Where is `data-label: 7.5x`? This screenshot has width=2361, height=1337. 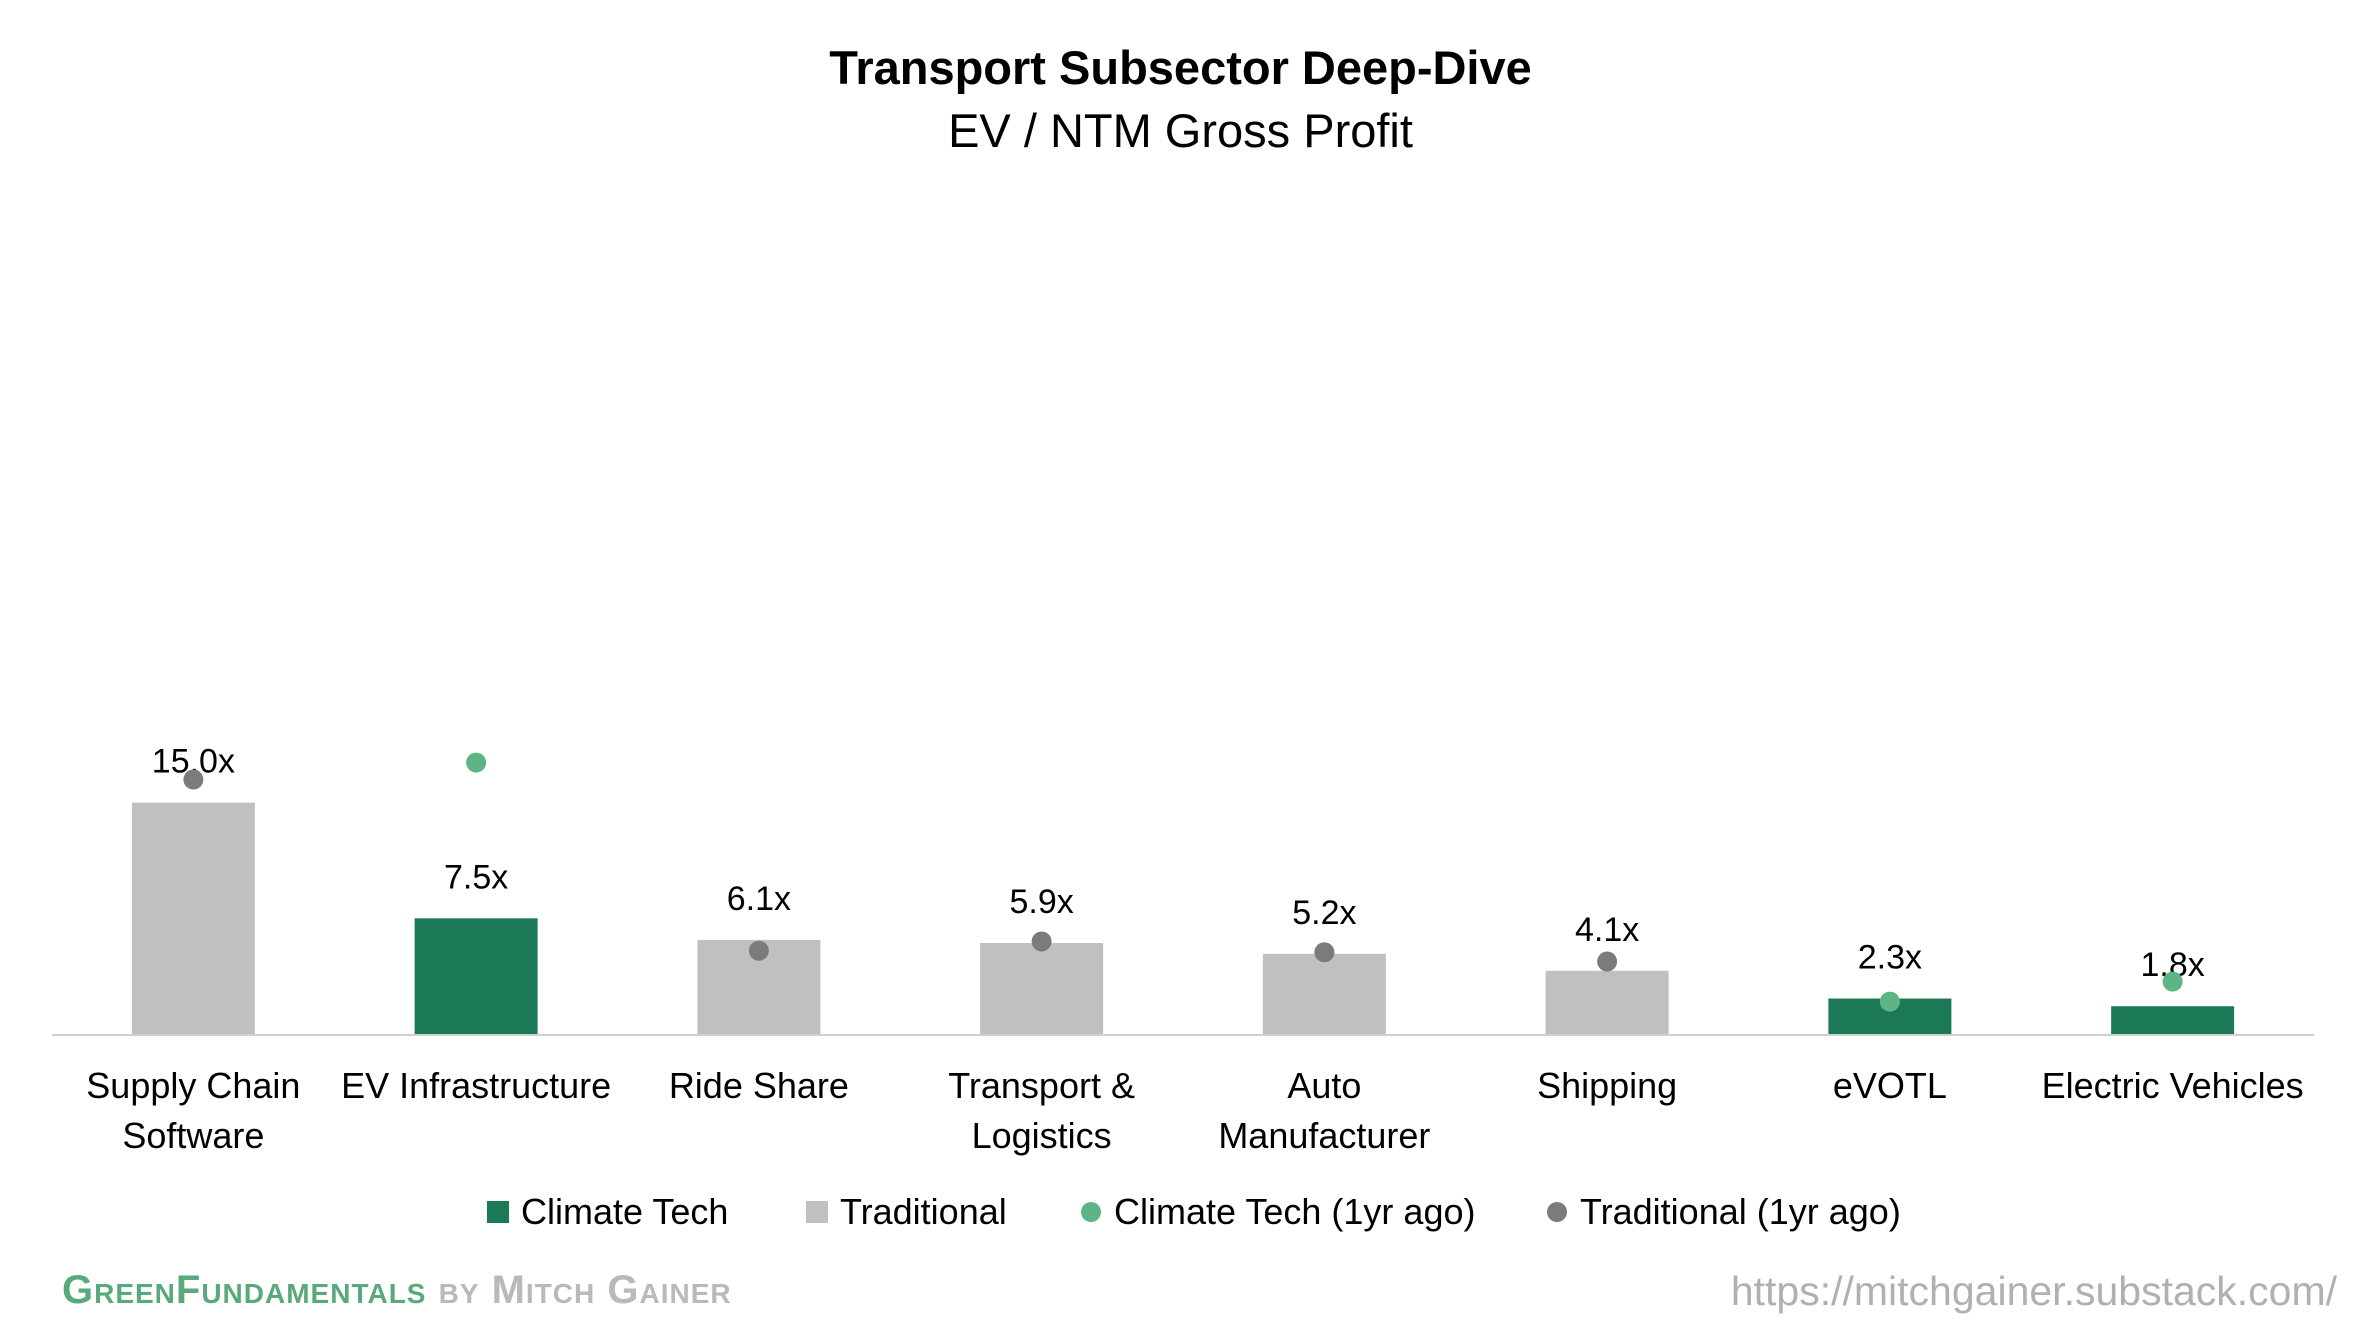 data-label: 7.5x is located at coordinates (476, 877).